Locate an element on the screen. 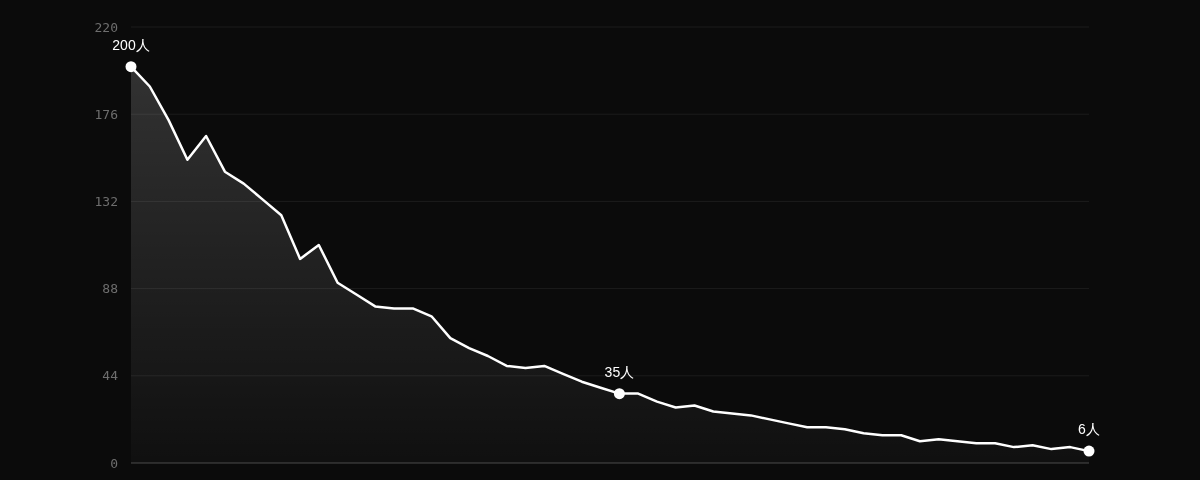 The width and height of the screenshot is (1200, 480). y-tick-label: 0 is located at coordinates (114, 463).